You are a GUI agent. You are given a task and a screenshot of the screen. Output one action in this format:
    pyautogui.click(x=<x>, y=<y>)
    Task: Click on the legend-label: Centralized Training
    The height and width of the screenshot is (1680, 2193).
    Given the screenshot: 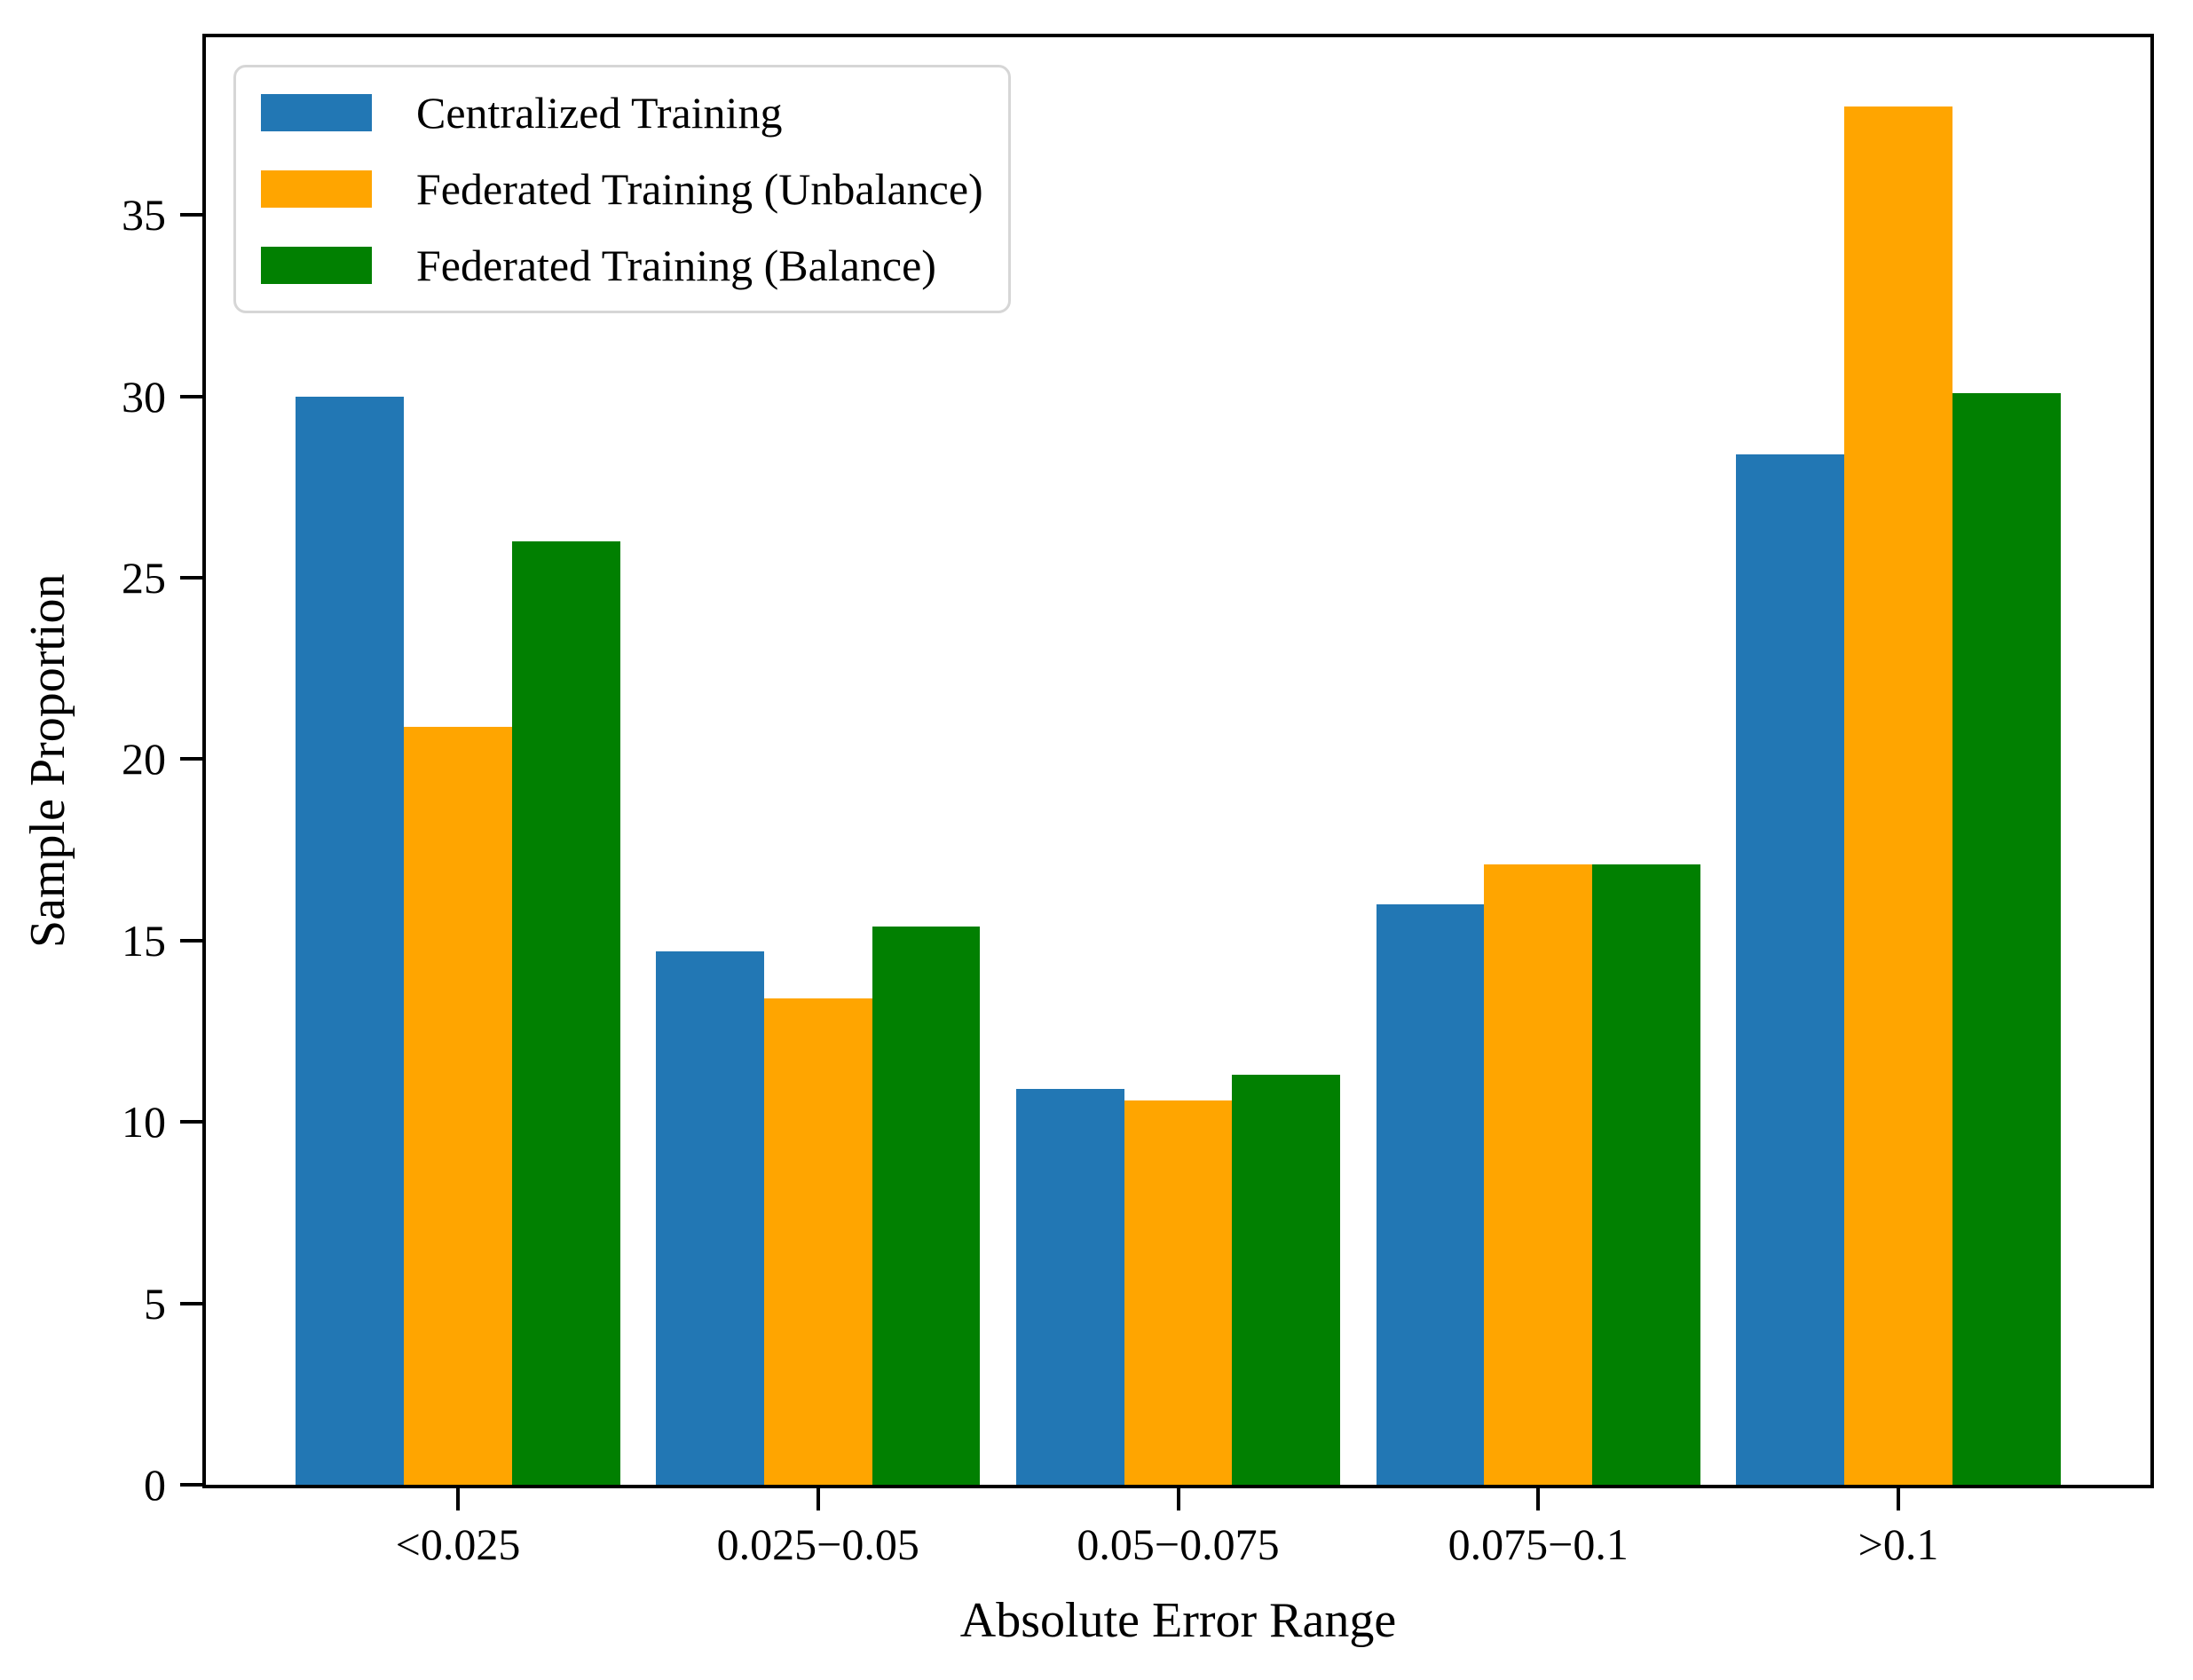 What is the action you would take?
    pyautogui.click(x=600, y=113)
    